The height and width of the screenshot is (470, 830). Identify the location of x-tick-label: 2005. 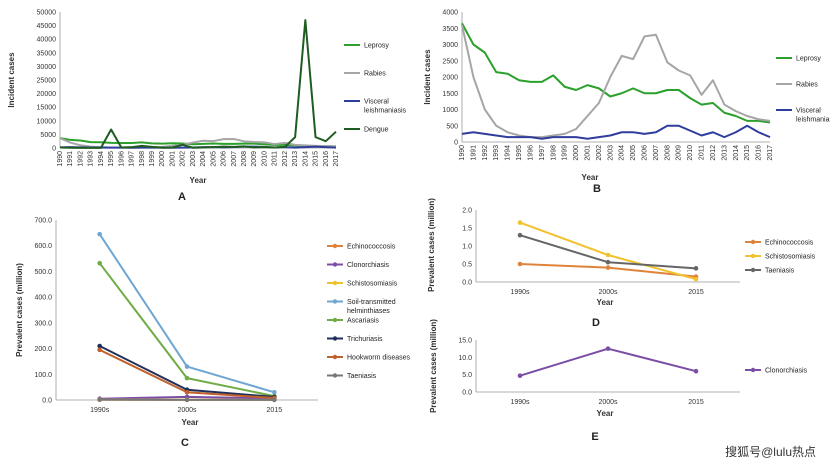
(213, 159).